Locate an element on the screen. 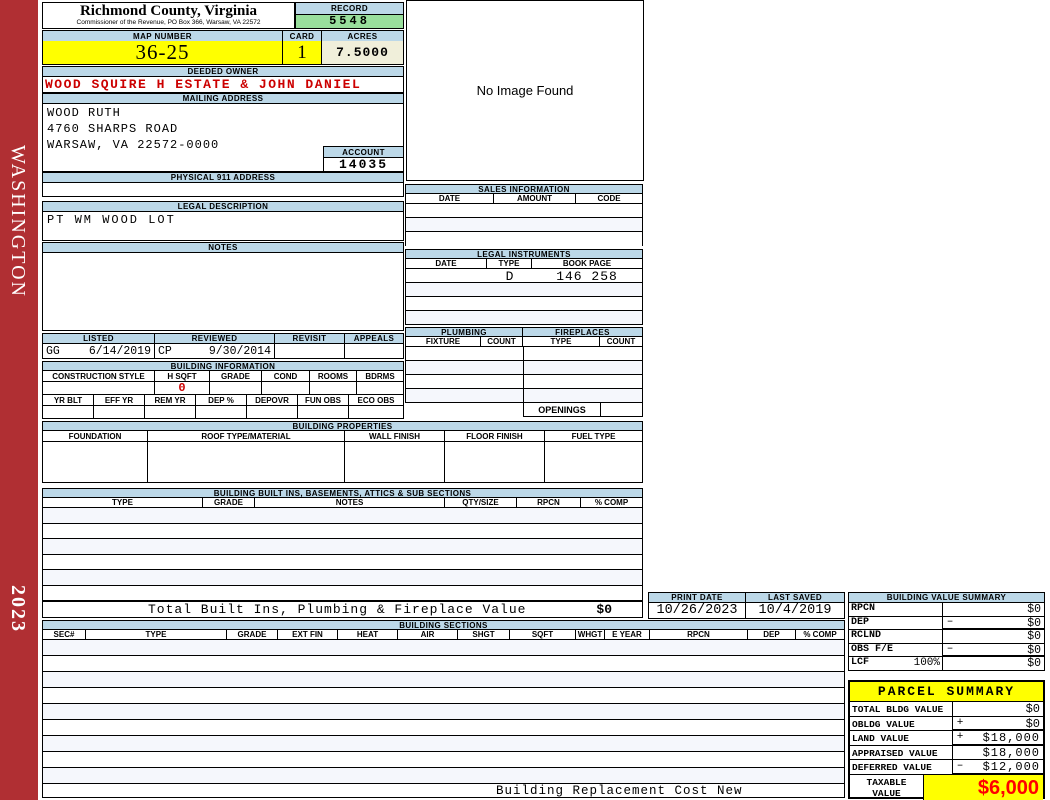 This screenshot has width=1050, height=800. eco-obs-label: ECO OBS is located at coordinates (376, 400).